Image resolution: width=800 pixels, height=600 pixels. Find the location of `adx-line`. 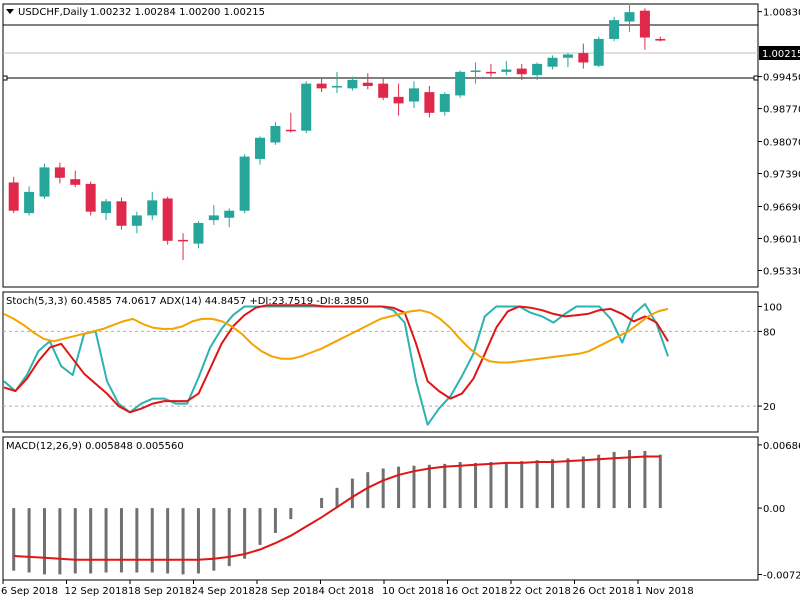

adx-line is located at coordinates (336, 335).